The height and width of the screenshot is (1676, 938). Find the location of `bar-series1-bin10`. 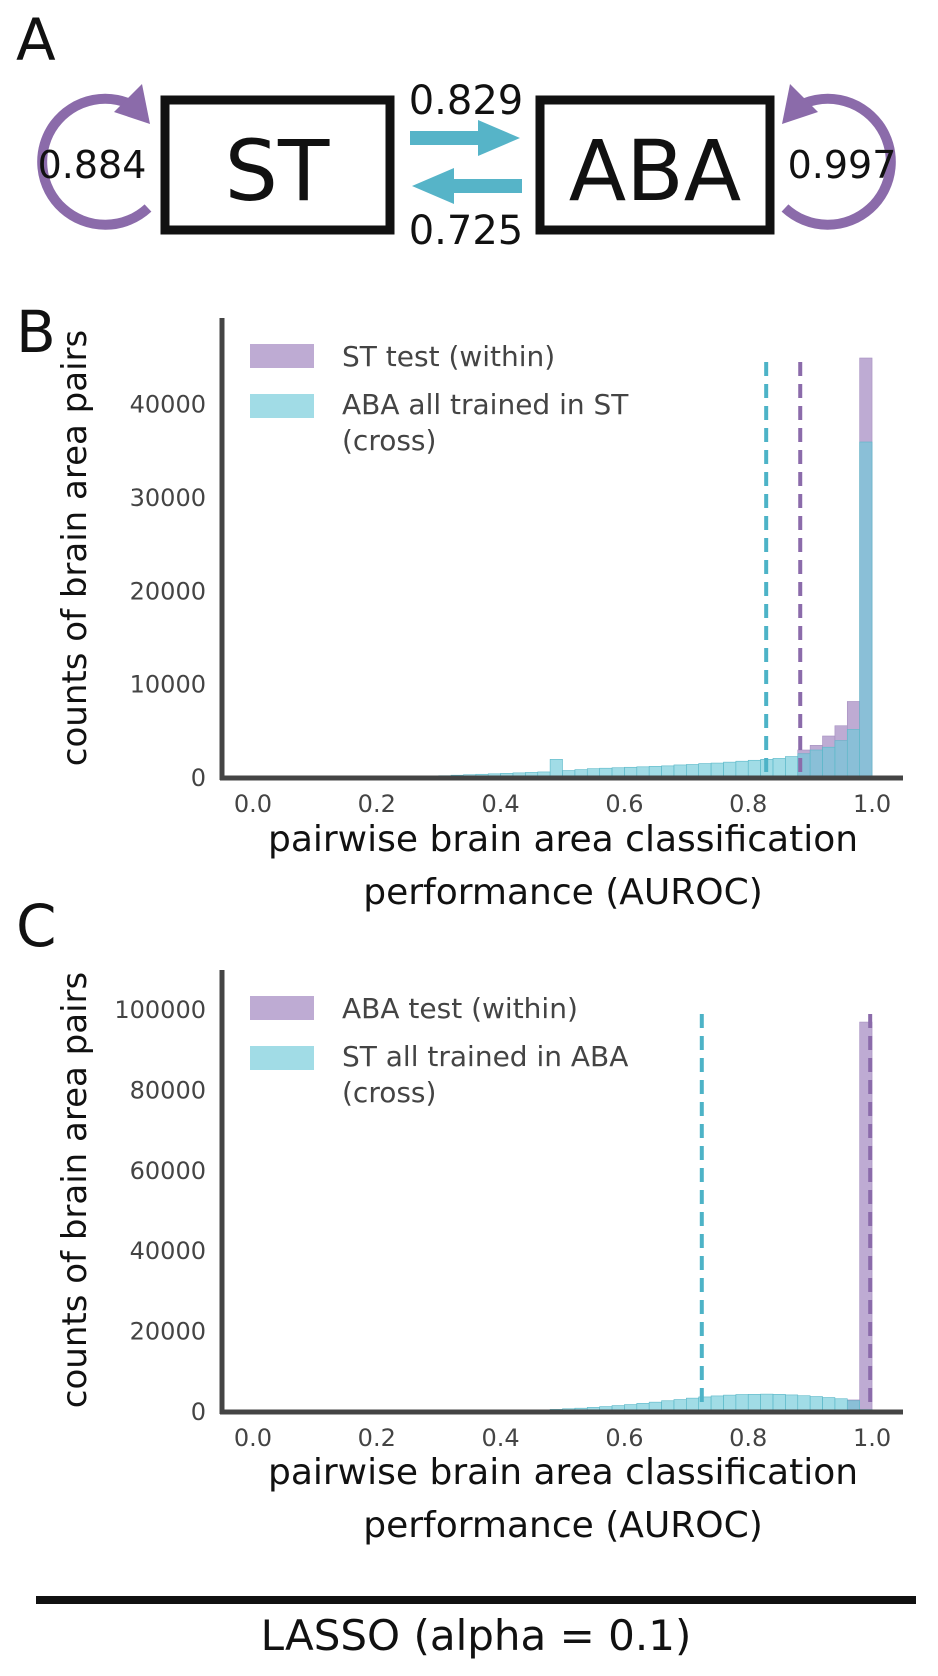

bar-series1-bin10 is located at coordinates (556, 769).